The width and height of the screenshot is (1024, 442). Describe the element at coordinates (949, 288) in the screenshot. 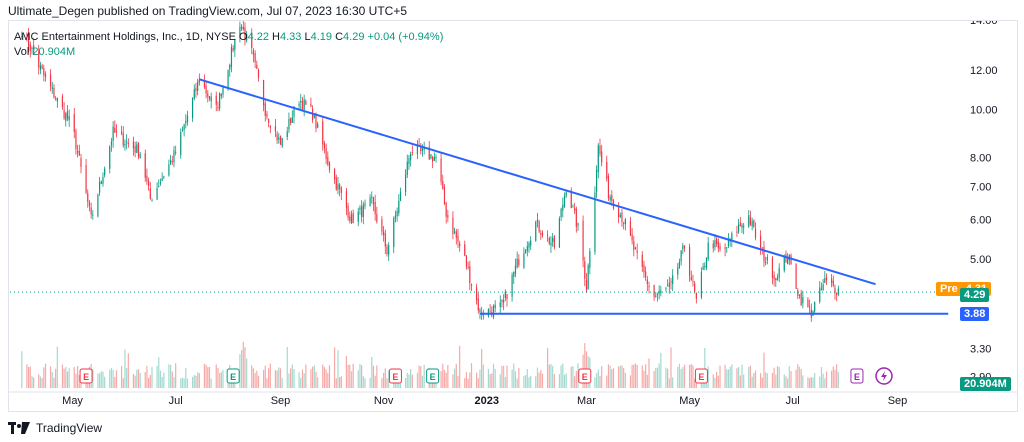

I see `premarket-tag: Pre` at that location.